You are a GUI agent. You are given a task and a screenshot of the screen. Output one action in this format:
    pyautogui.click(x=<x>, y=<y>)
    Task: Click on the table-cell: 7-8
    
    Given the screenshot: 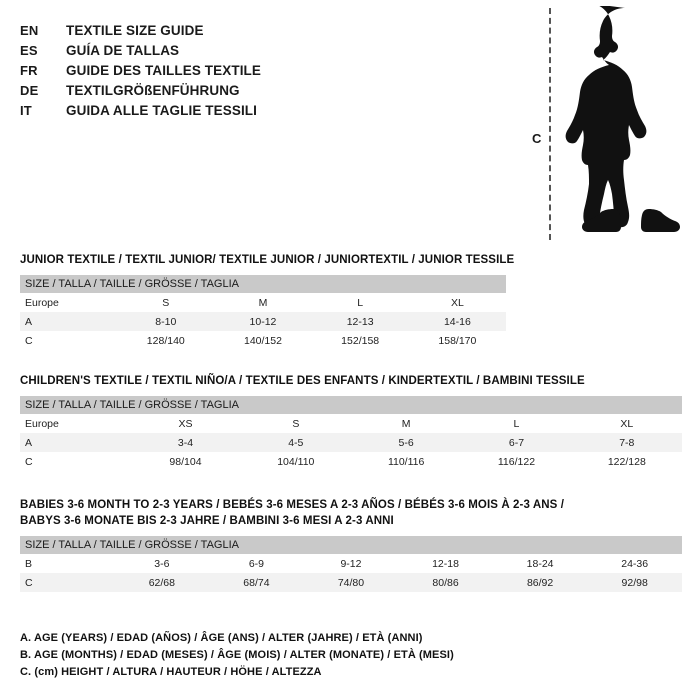 What is the action you would take?
    pyautogui.click(x=626, y=442)
    